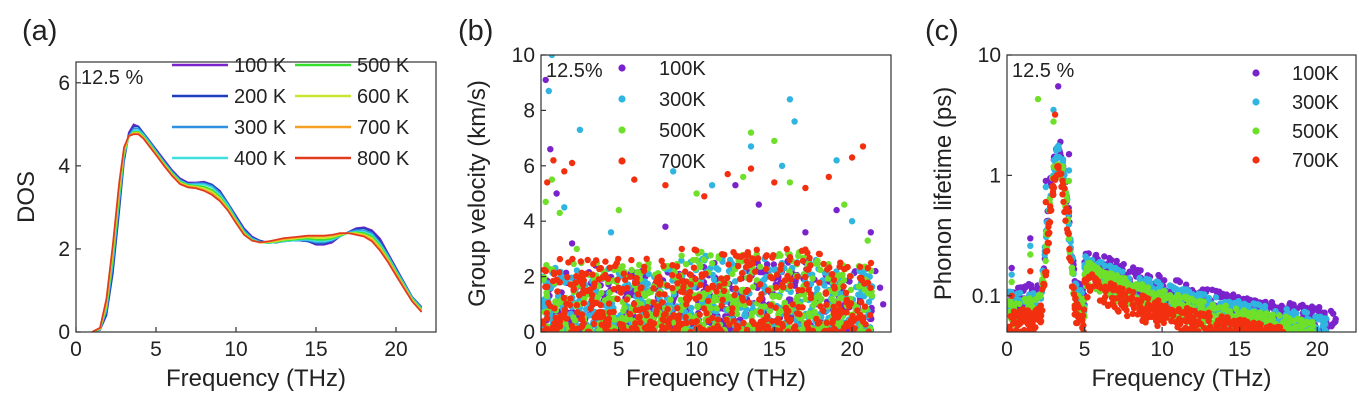  What do you see at coordinates (574, 71) in the screenshot?
I see `concentration-annotation: 12.5%` at bounding box center [574, 71].